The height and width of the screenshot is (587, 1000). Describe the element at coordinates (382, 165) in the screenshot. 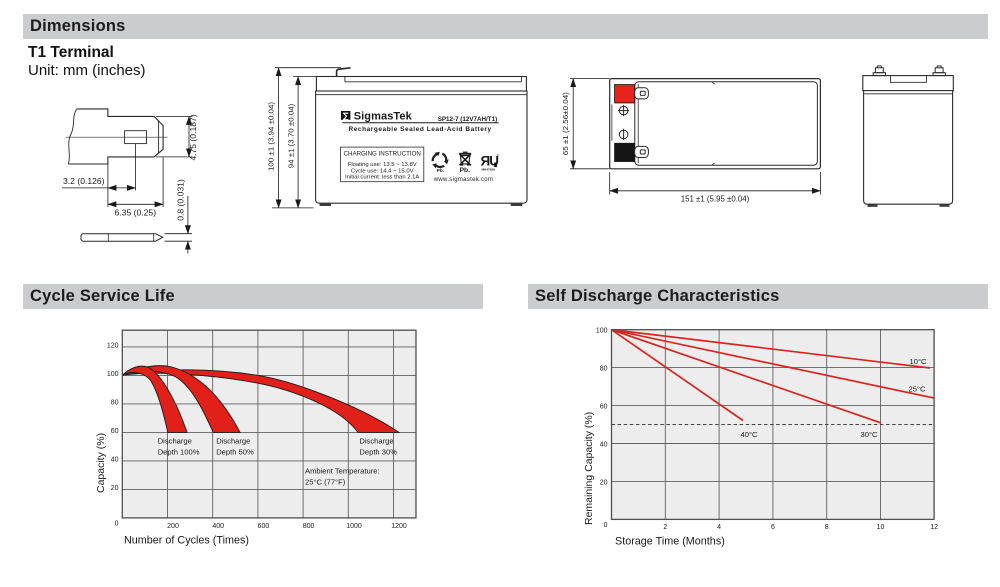

I see `svg-text: Floating use: 13.5 ~ 13.8V` at that location.